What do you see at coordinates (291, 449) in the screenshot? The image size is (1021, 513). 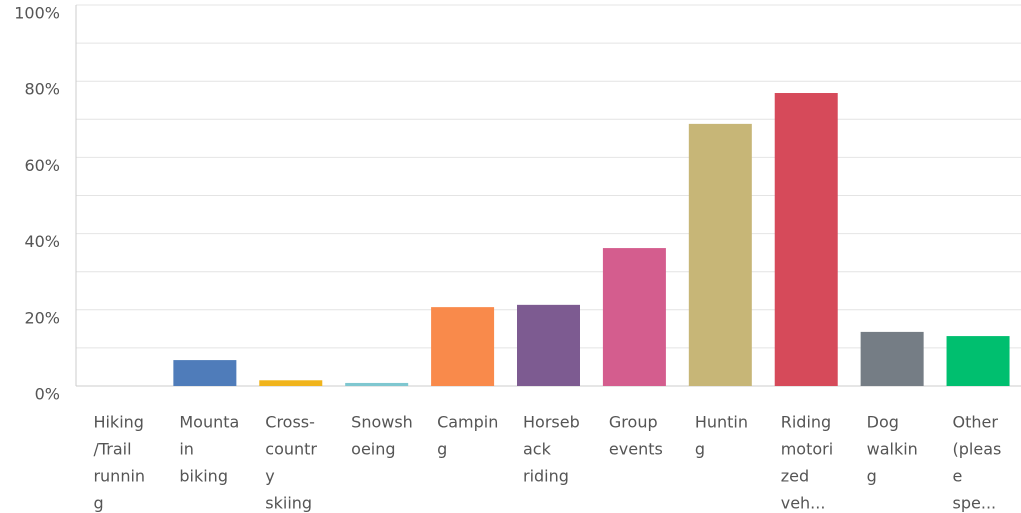 I see `x-tick-label: countr` at bounding box center [291, 449].